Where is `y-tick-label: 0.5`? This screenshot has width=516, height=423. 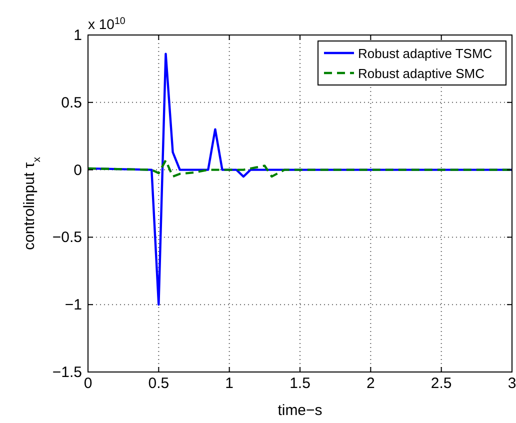 y-tick-label: 0.5 is located at coordinates (71, 103).